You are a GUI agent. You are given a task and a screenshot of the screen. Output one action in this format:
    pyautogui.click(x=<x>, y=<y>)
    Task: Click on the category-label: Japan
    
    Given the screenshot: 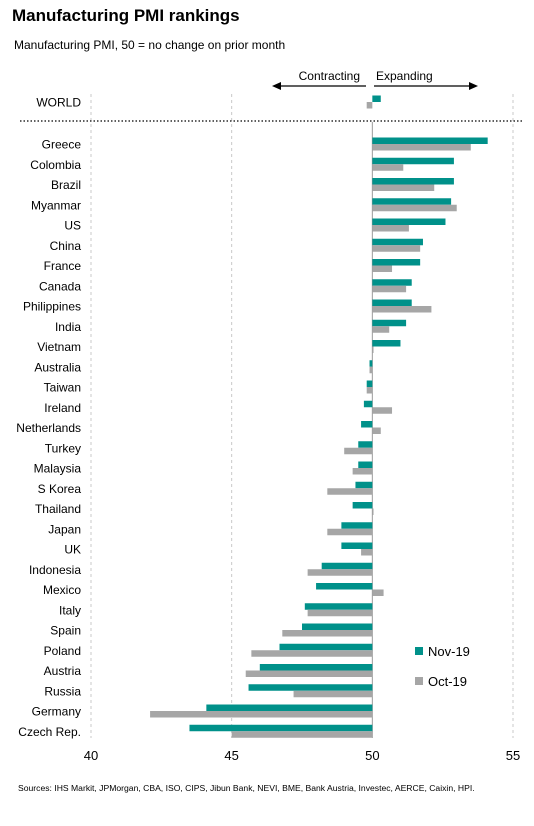 What is the action you would take?
    pyautogui.click(x=64, y=529)
    